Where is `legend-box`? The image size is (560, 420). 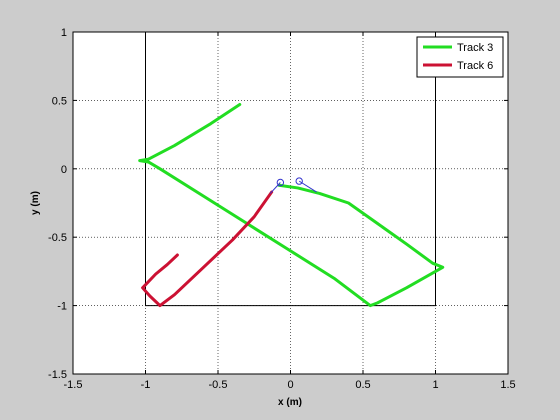 legend-box is located at coordinates (460, 57).